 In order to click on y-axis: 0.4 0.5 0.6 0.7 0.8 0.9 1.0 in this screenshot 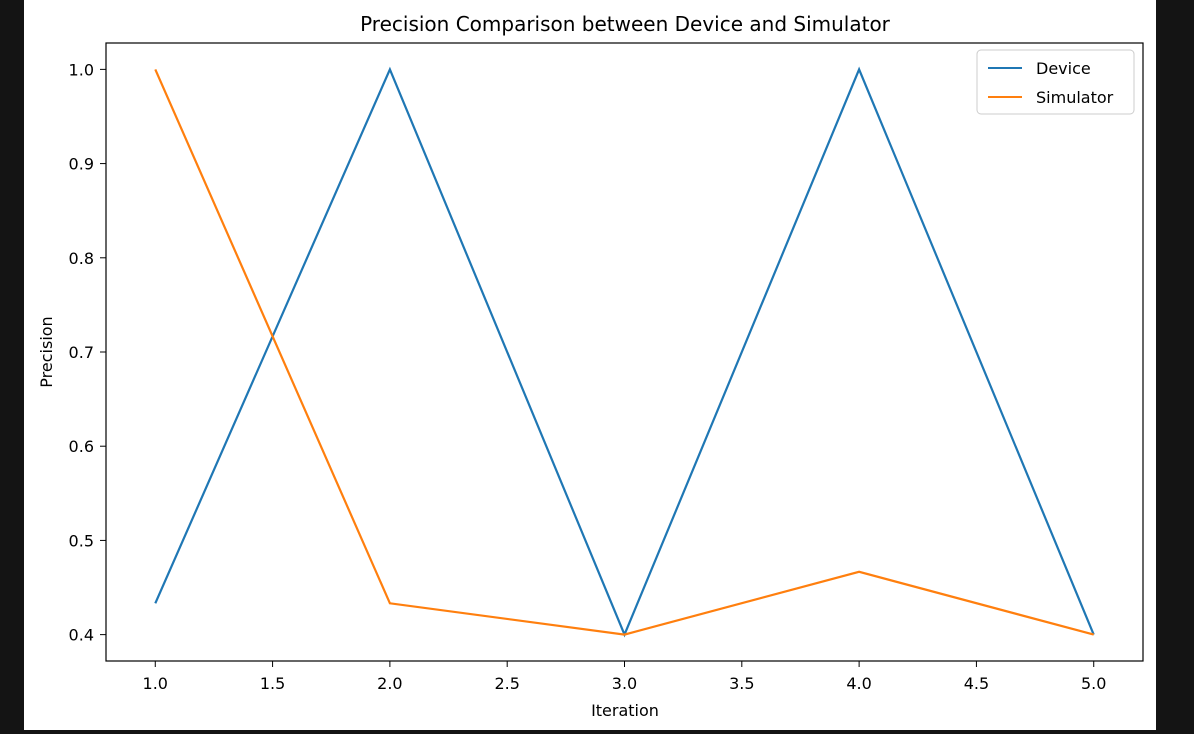, I will do `click(87, 352)`.